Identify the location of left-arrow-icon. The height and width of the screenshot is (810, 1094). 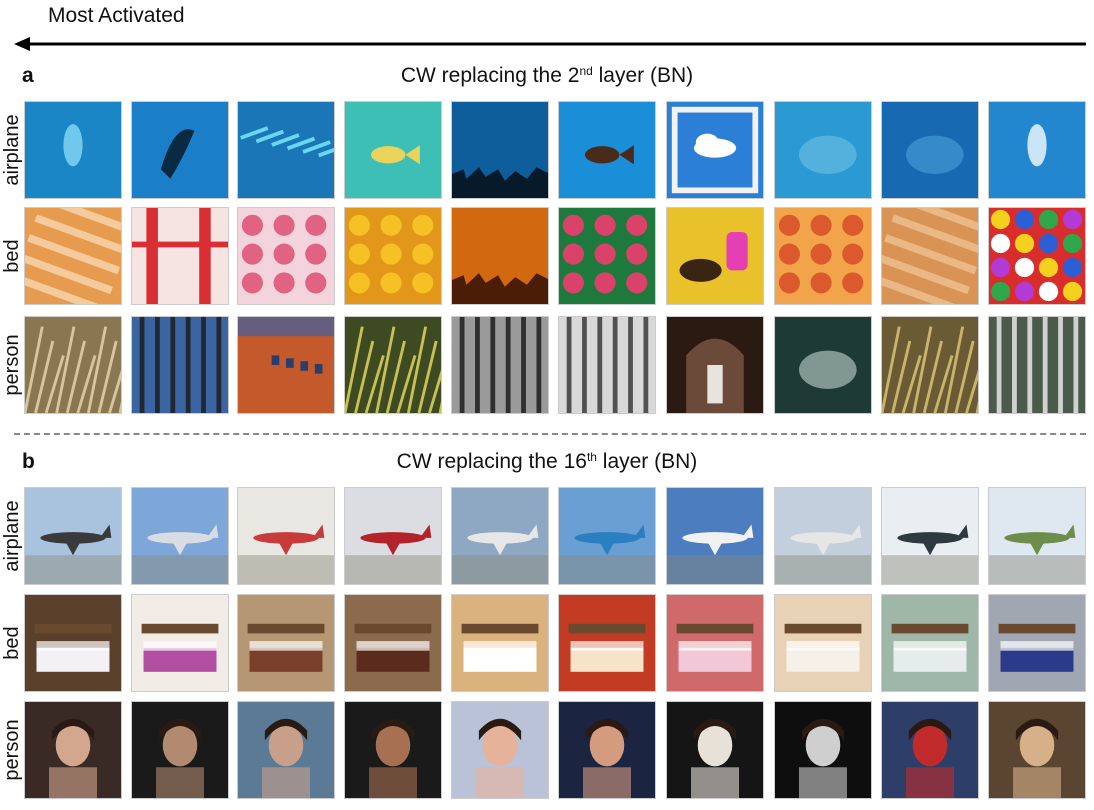
(550, 44).